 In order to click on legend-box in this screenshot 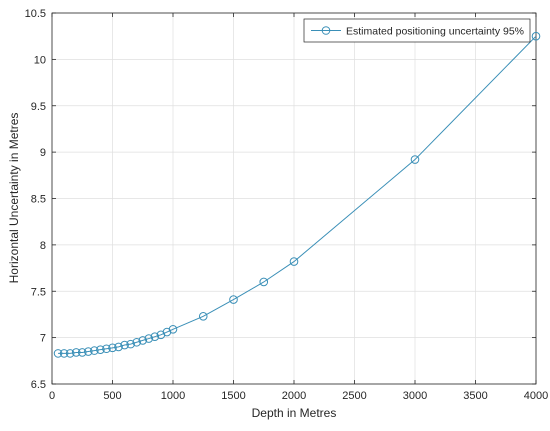, I will do `click(417, 30)`.